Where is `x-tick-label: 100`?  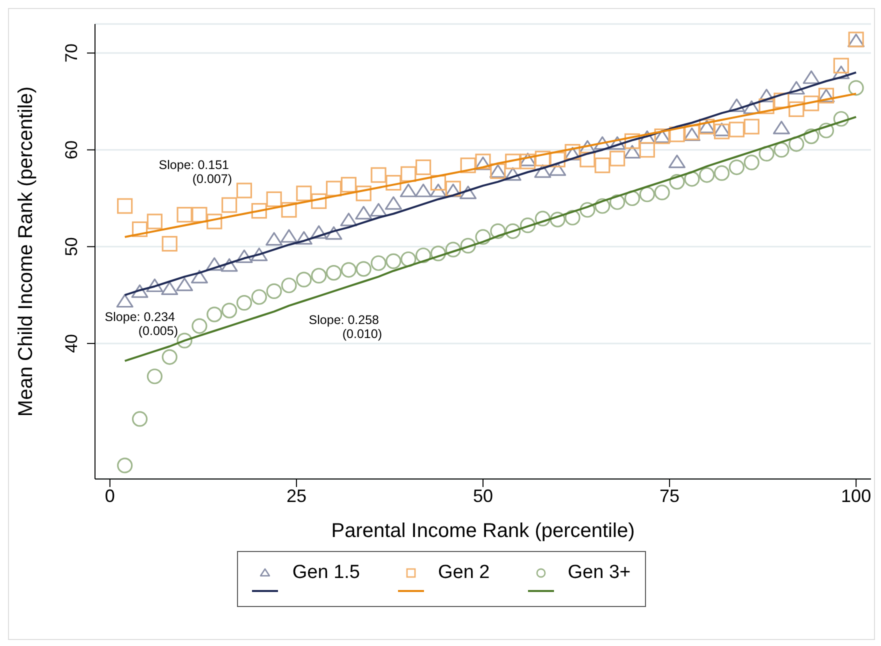 x-tick-label: 100 is located at coordinates (856, 496).